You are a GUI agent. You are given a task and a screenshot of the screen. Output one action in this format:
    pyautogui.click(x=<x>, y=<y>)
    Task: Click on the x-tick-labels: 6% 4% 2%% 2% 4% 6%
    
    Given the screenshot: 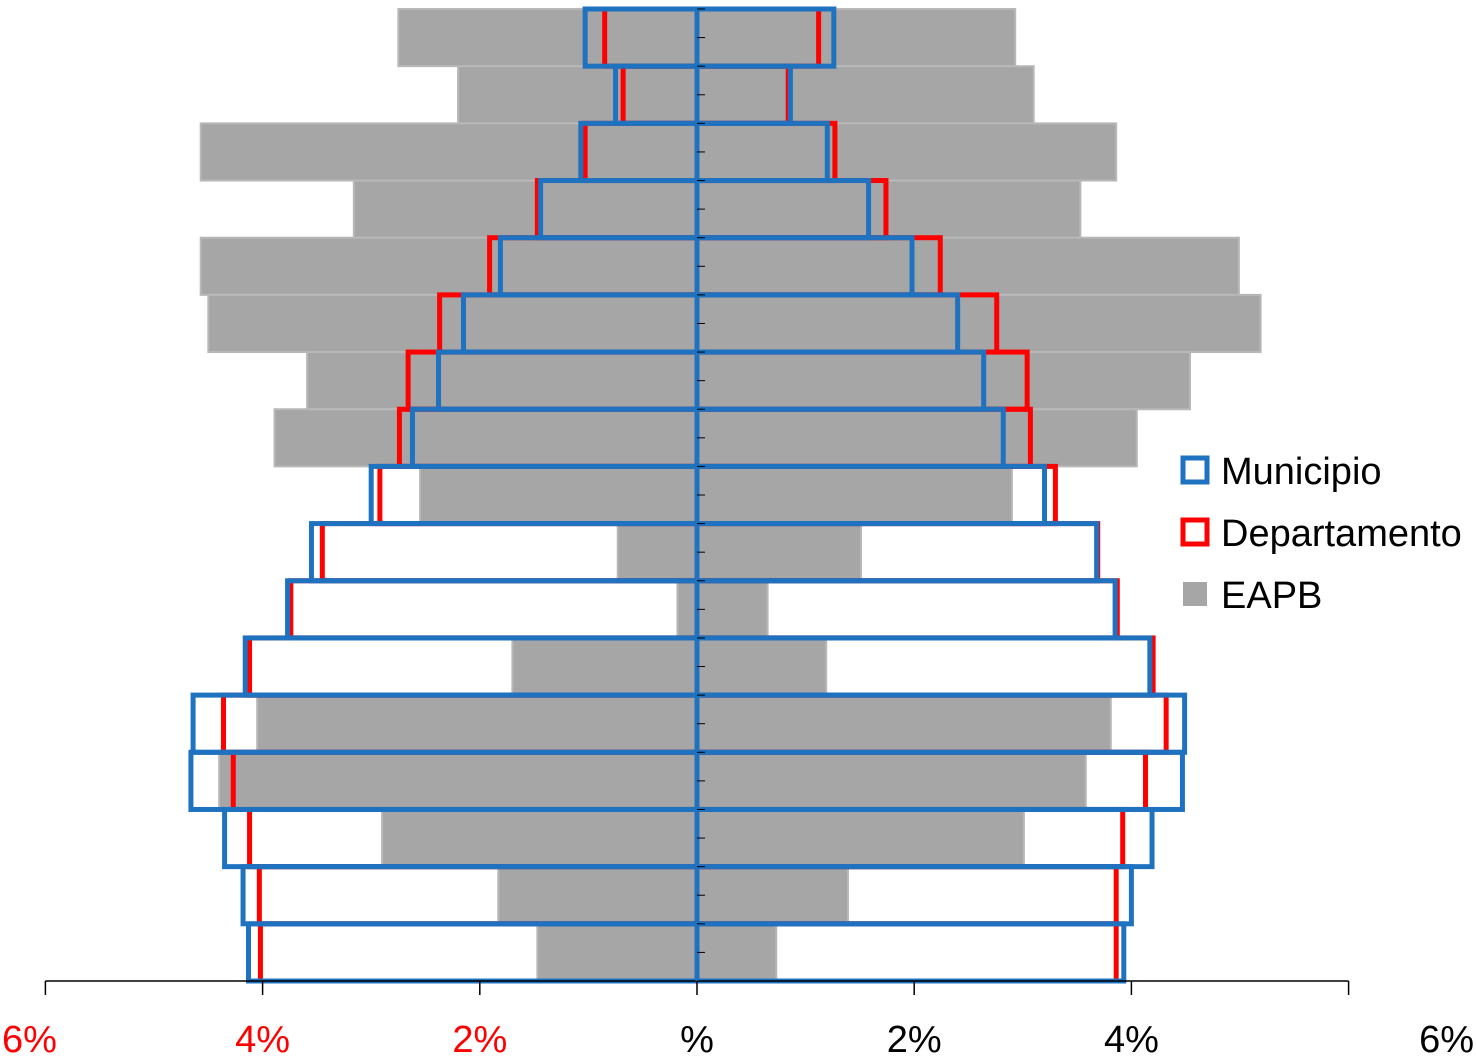 What is the action you would take?
    pyautogui.click(x=738, y=1039)
    